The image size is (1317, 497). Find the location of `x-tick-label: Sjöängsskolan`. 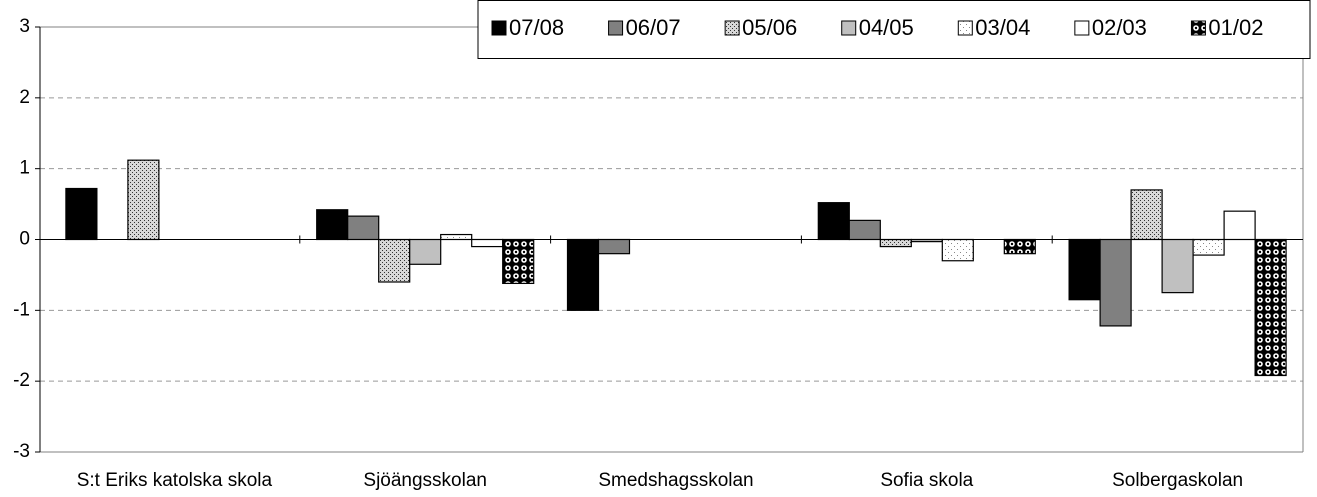

x-tick-label: Sjöängsskolan is located at coordinates (425, 480).